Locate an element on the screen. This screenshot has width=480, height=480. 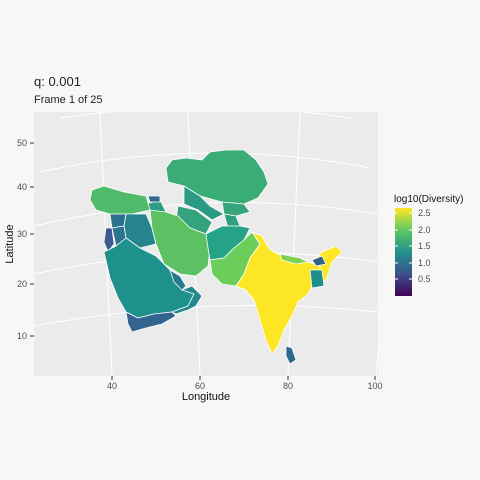
legend: log10(Diversity) 2.5 2.0 1.5 1.0 0.5 is located at coordinates (428, 245).